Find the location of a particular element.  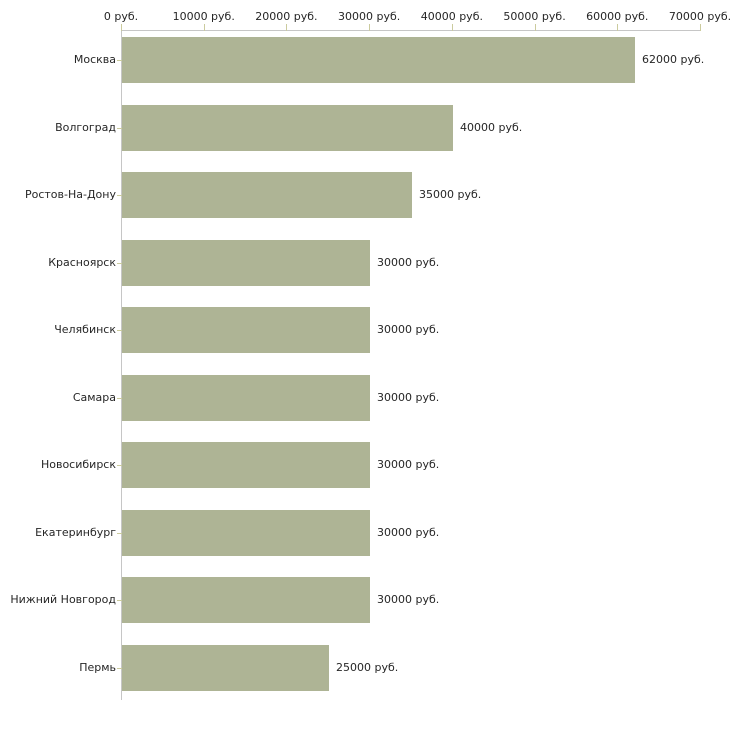

category-label: Москва is located at coordinates (94, 59).